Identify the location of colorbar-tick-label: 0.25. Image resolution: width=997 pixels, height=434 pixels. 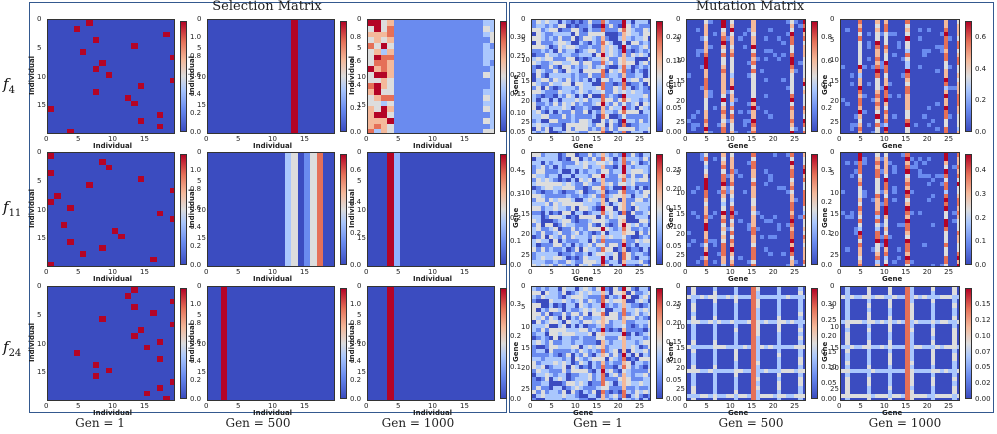
(518, 56).